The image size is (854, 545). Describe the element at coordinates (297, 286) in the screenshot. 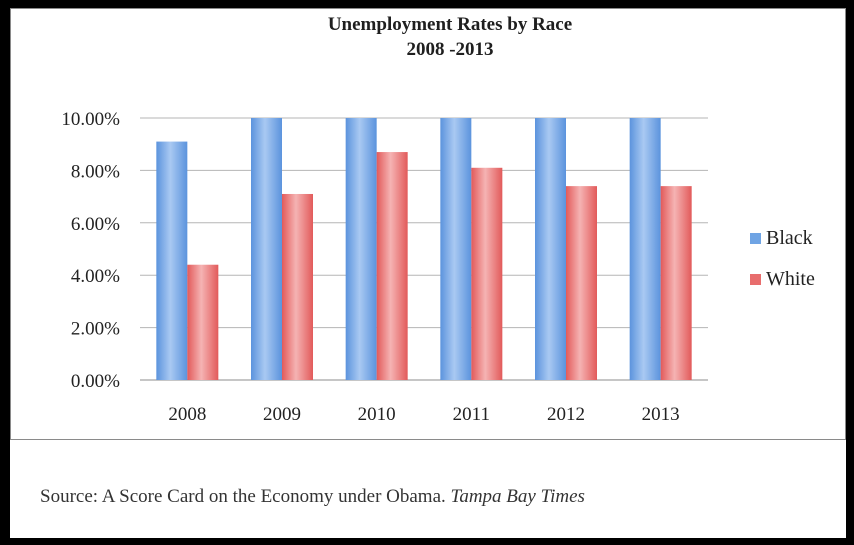

I see `bar-white-2009` at that location.